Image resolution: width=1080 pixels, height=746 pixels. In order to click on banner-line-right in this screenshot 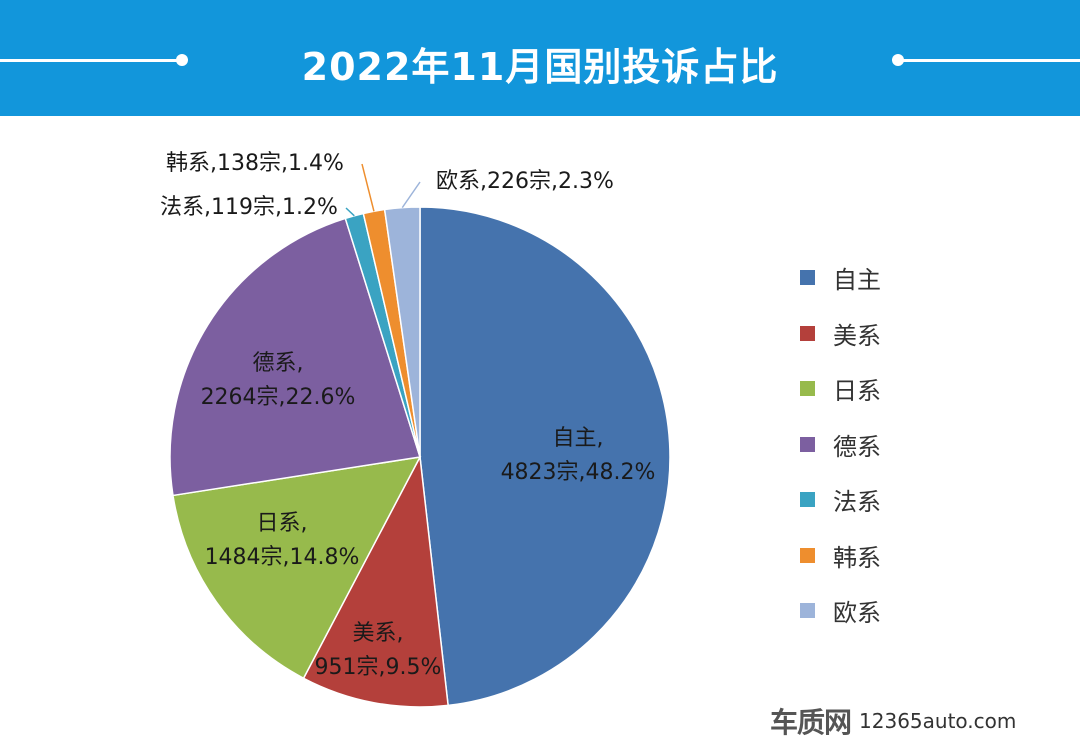, I will do `click(991, 60)`.